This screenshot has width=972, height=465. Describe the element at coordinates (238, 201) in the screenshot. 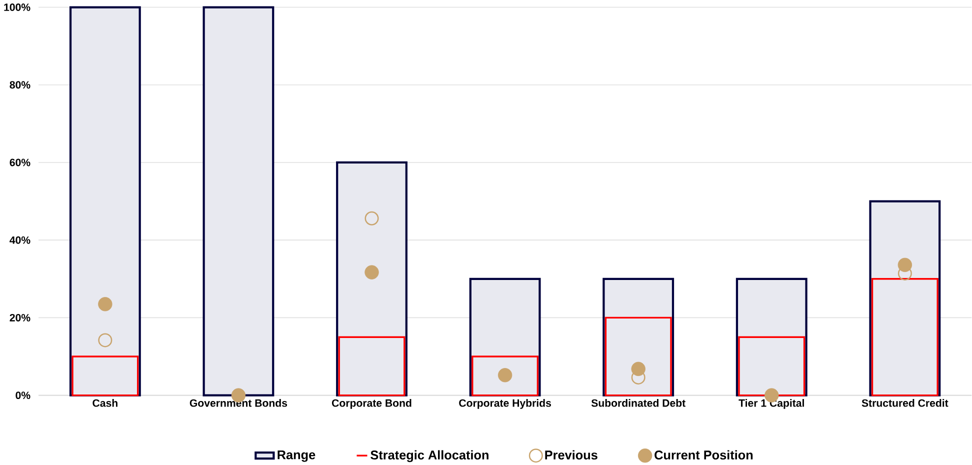

I see `bar` at that location.